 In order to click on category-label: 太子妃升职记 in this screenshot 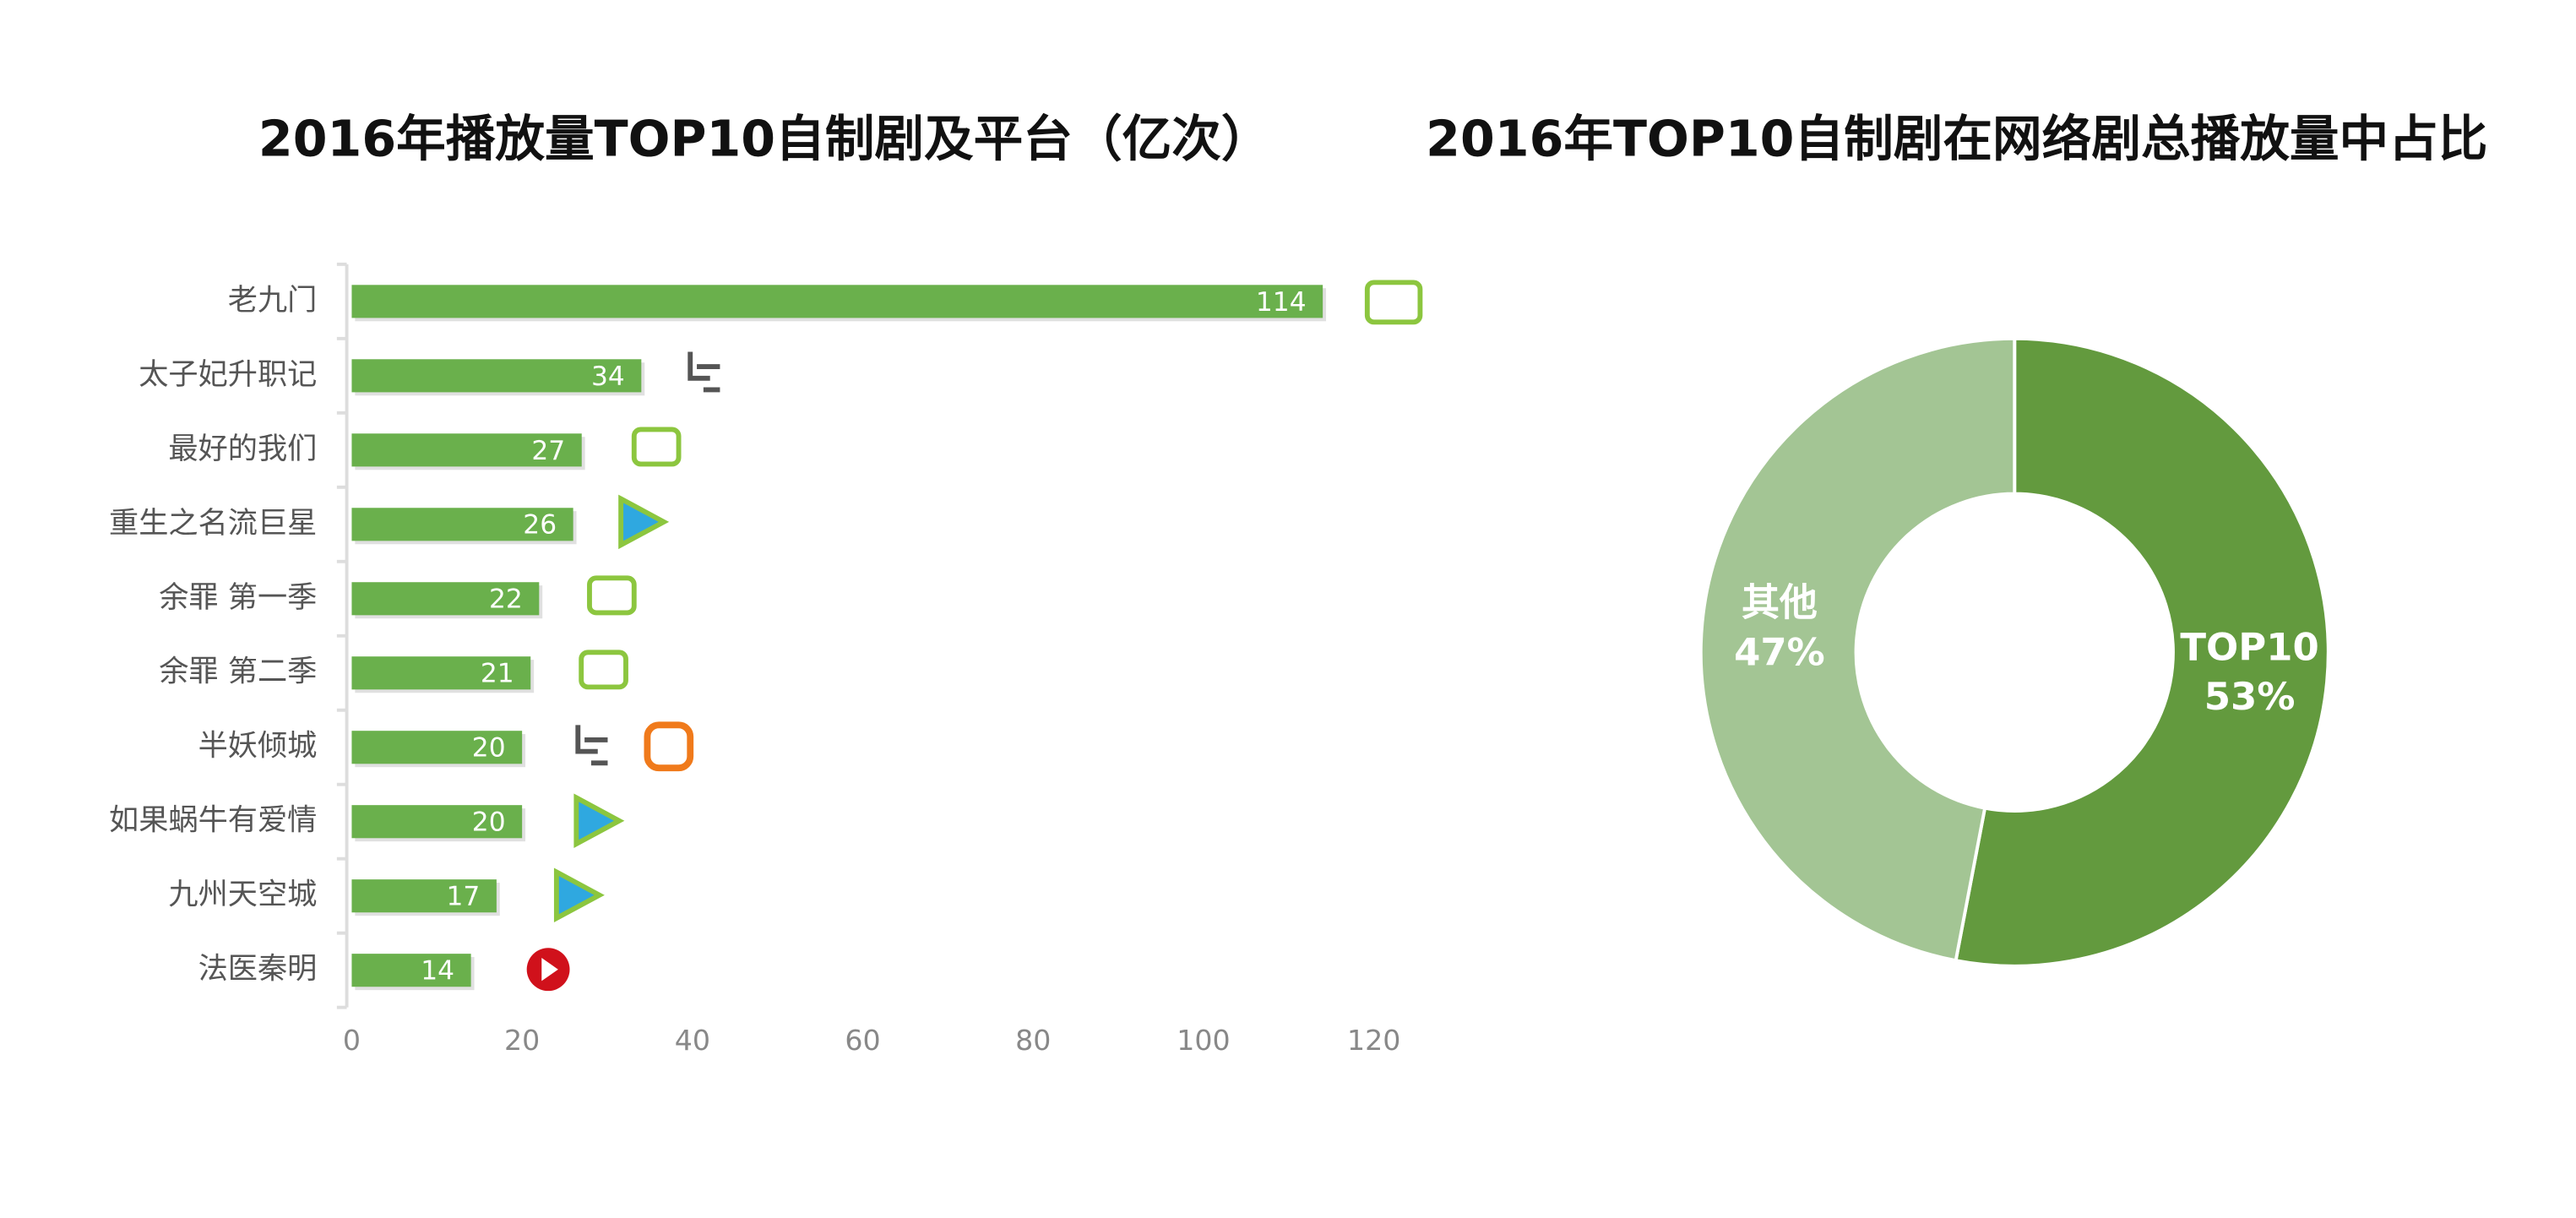, I will do `click(228, 374)`.